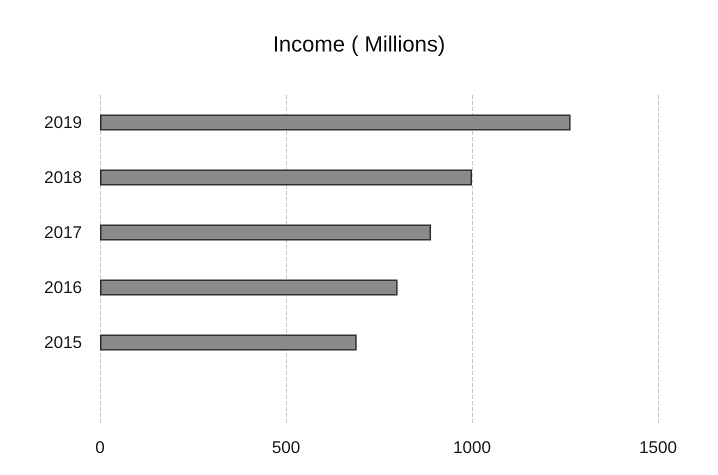 Image resolution: width=718 pixels, height=475 pixels. What do you see at coordinates (359, 44) in the screenshot?
I see `chart-title: Income ( Millions)` at bounding box center [359, 44].